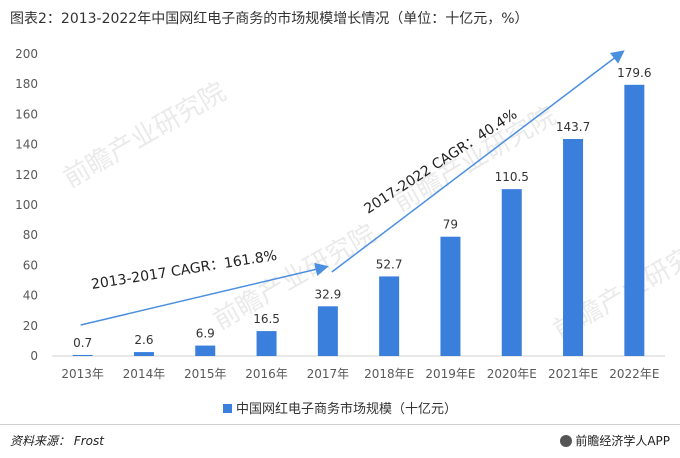  What do you see at coordinates (634, 374) in the screenshot?
I see `x-tick-label-9: 2022年E` at bounding box center [634, 374].